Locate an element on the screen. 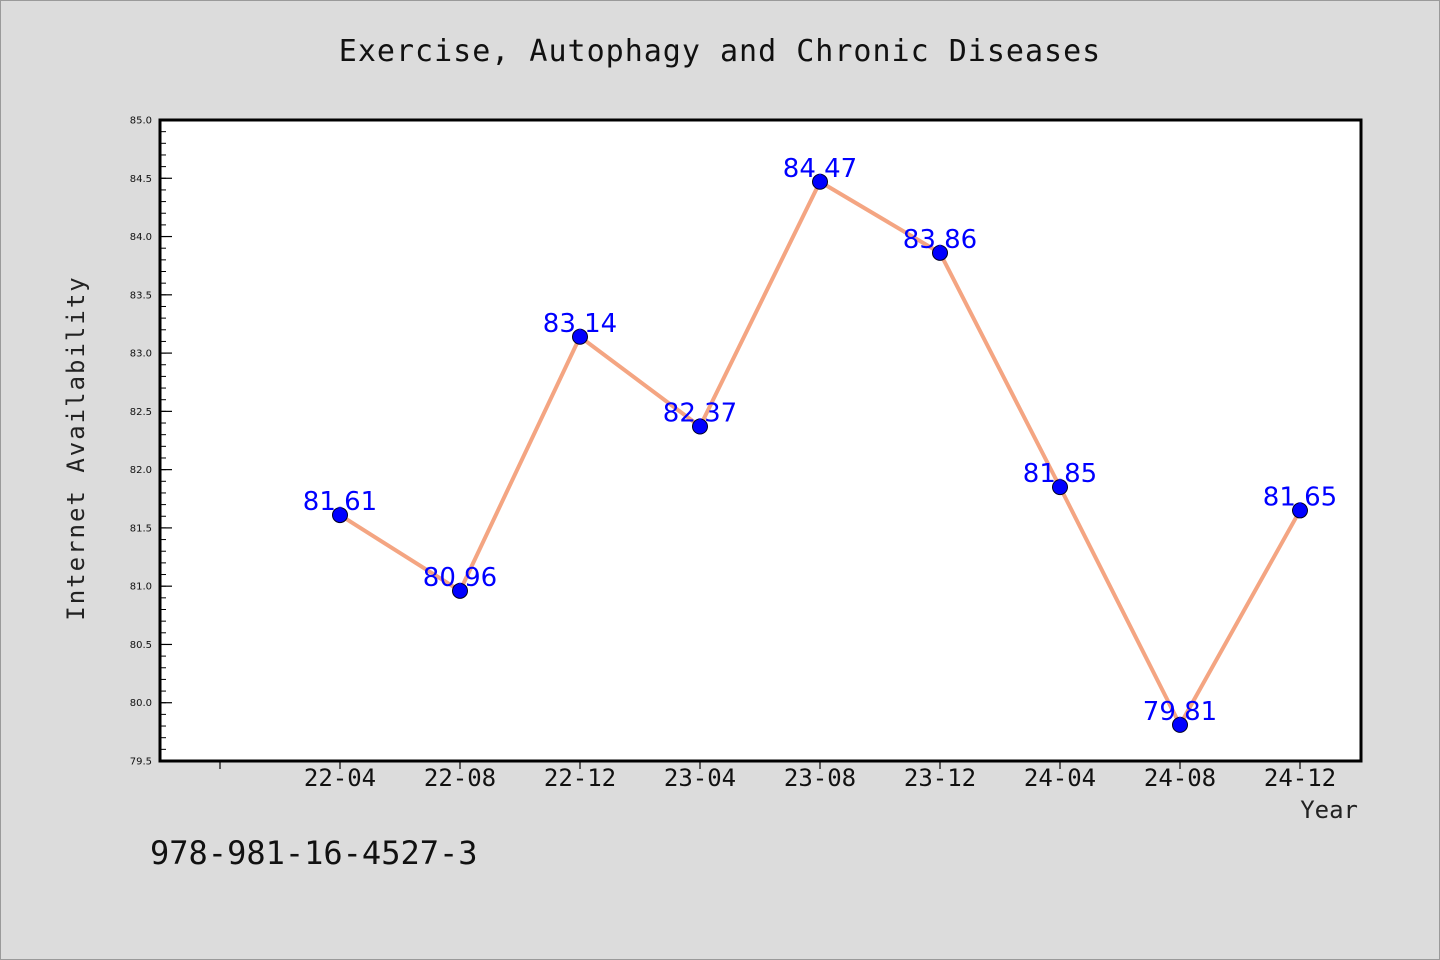  x-tick-label: 22-04 is located at coordinates (340, 778).